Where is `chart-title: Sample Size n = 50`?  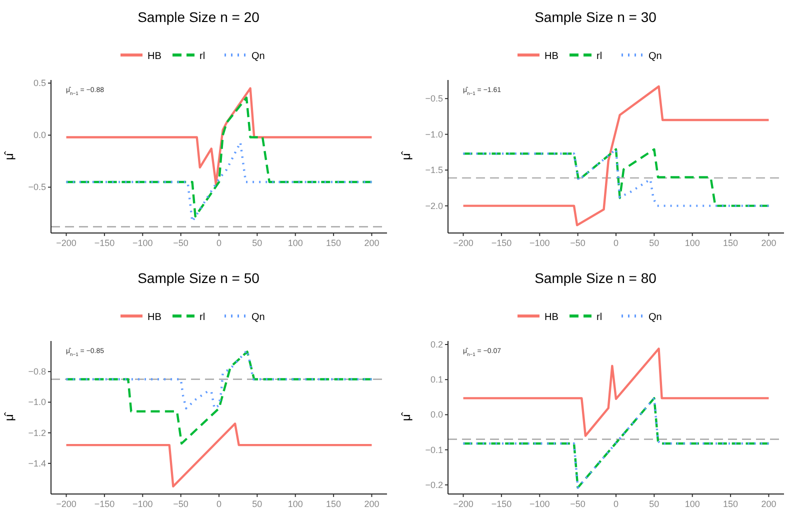
chart-title: Sample Size n = 50 is located at coordinates (199, 278).